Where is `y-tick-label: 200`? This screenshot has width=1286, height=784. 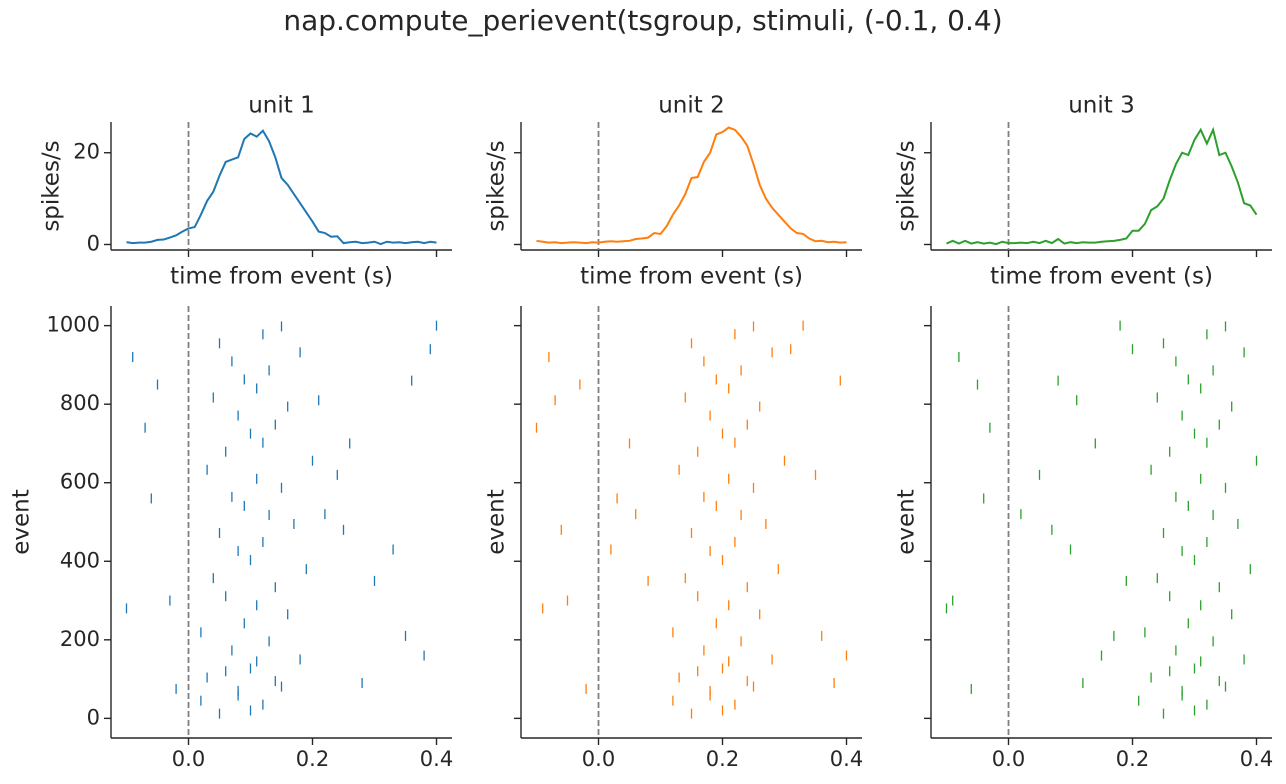 y-tick-label: 200 is located at coordinates (80, 639).